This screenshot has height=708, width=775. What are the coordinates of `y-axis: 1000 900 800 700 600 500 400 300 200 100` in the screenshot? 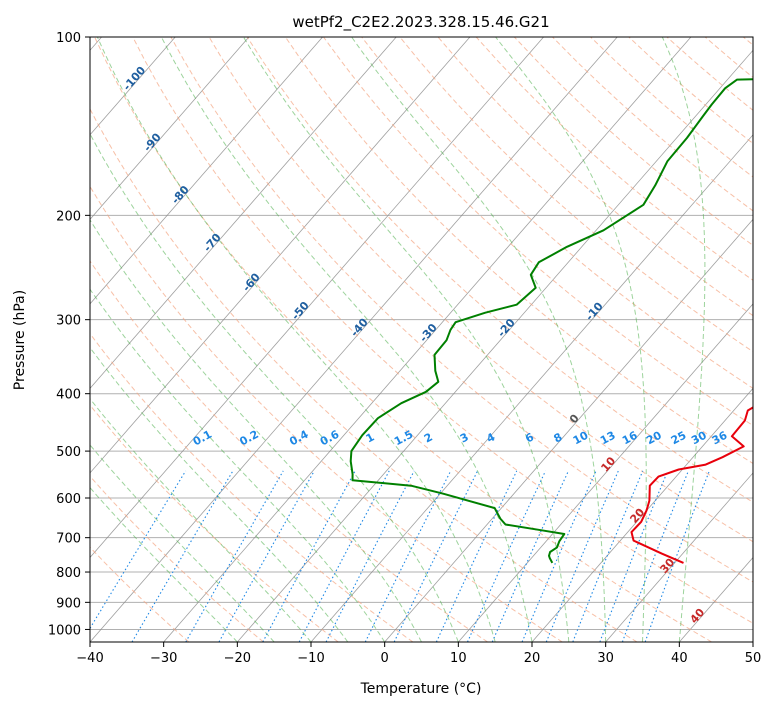 It's located at (69, 334).